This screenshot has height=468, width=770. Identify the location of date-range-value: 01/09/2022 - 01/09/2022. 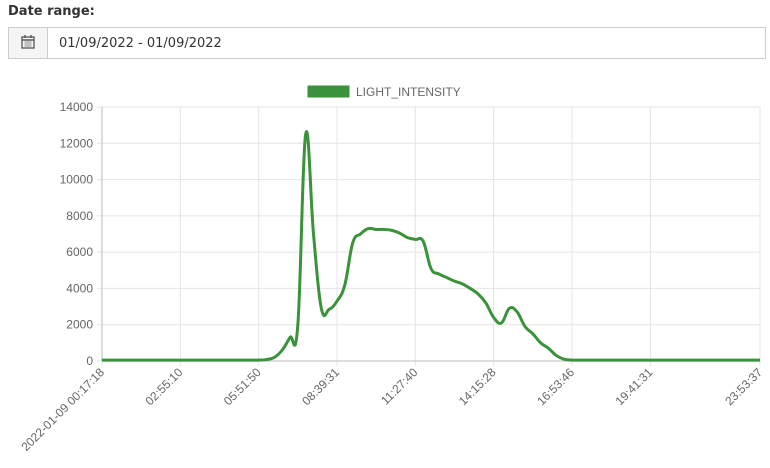
(140, 43).